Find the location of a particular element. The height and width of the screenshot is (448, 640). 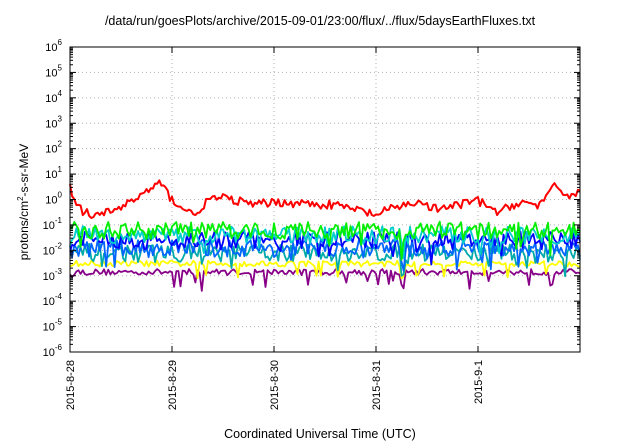

y-tick-label: 10⁻² is located at coordinates (53, 249).